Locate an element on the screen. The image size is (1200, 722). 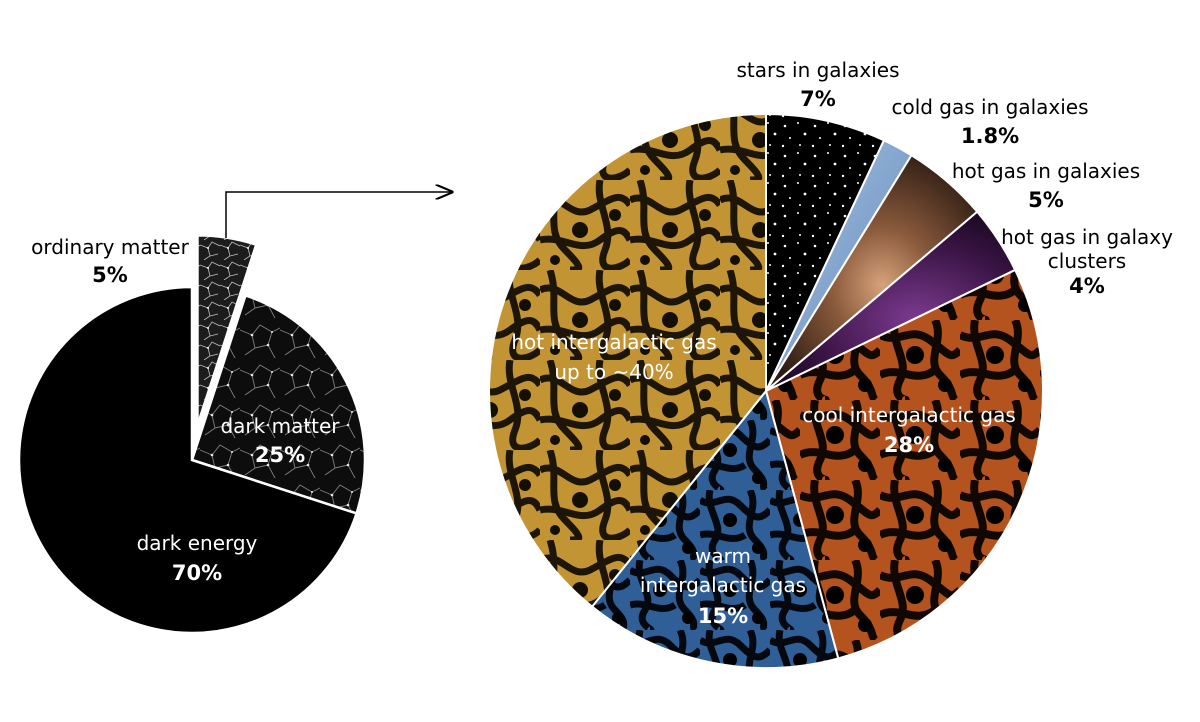
label-hot-igm-pct: up to ~40% is located at coordinates (613, 372).